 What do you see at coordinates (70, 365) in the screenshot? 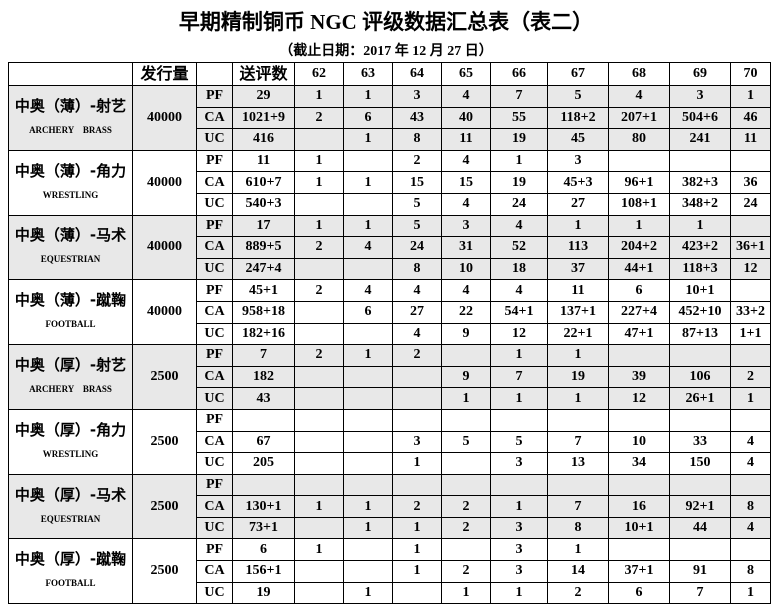
I see `coin-name-cn: 中奥（厚）-射艺` at bounding box center [70, 365].